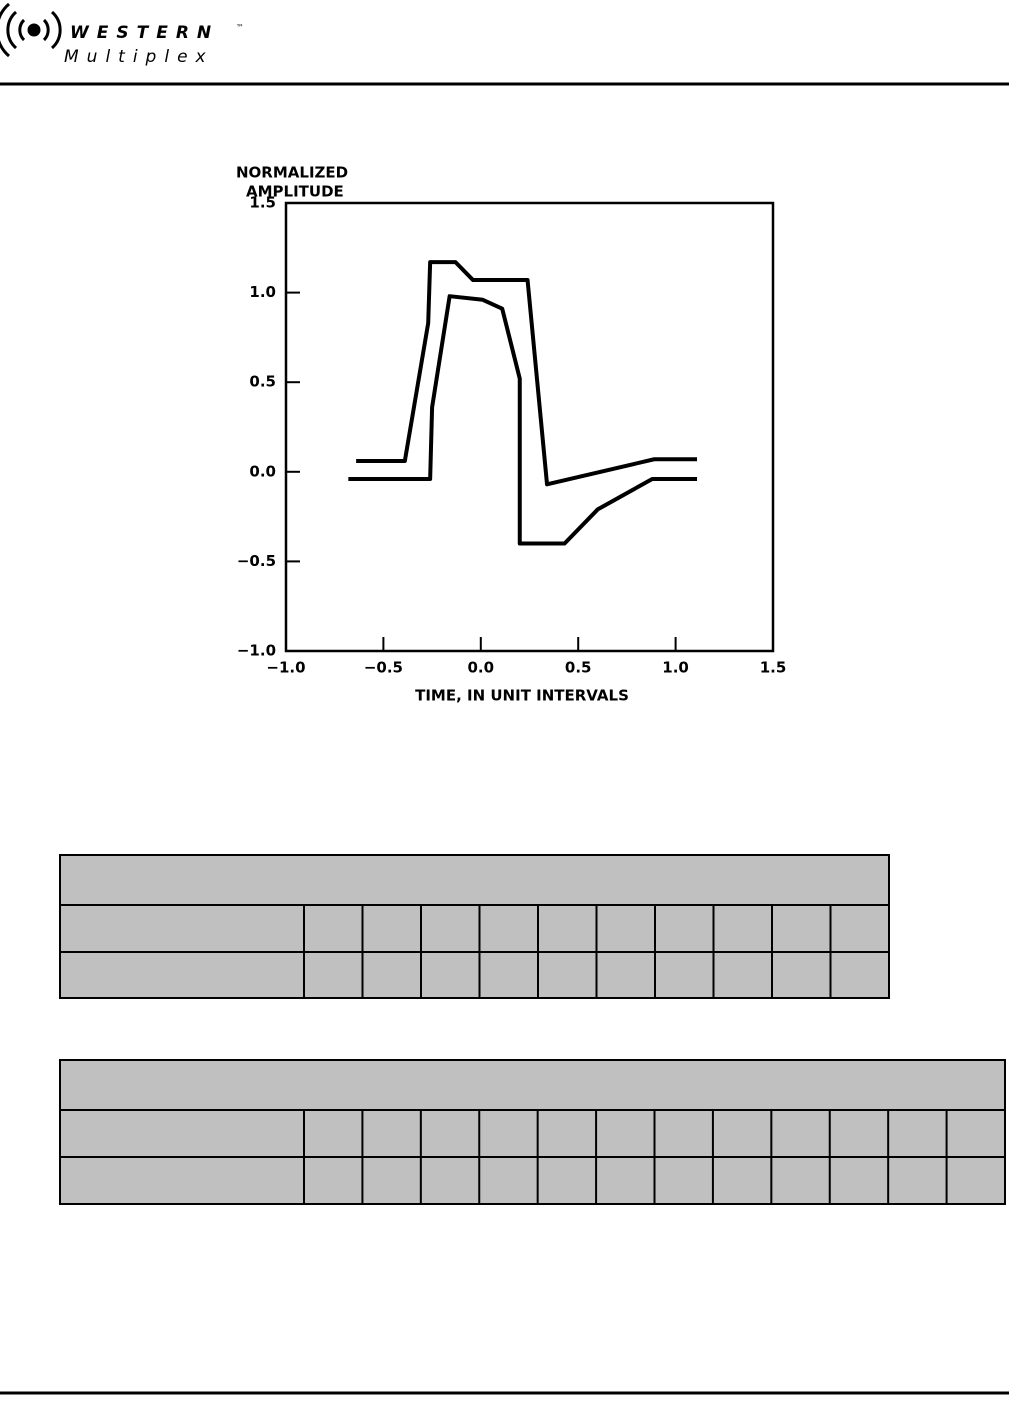 The width and height of the screenshot is (1009, 1403). I want to click on x-tick-label: 1.5, so click(773, 668).